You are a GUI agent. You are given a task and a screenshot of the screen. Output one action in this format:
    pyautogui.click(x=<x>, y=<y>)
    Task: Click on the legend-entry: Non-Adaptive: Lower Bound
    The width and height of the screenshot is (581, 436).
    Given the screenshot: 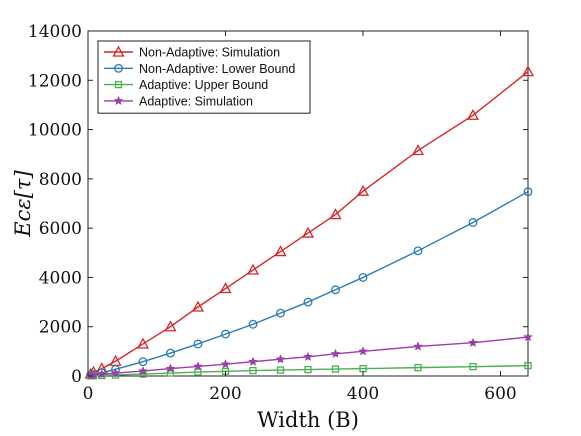 What is the action you would take?
    pyautogui.click(x=199, y=69)
    